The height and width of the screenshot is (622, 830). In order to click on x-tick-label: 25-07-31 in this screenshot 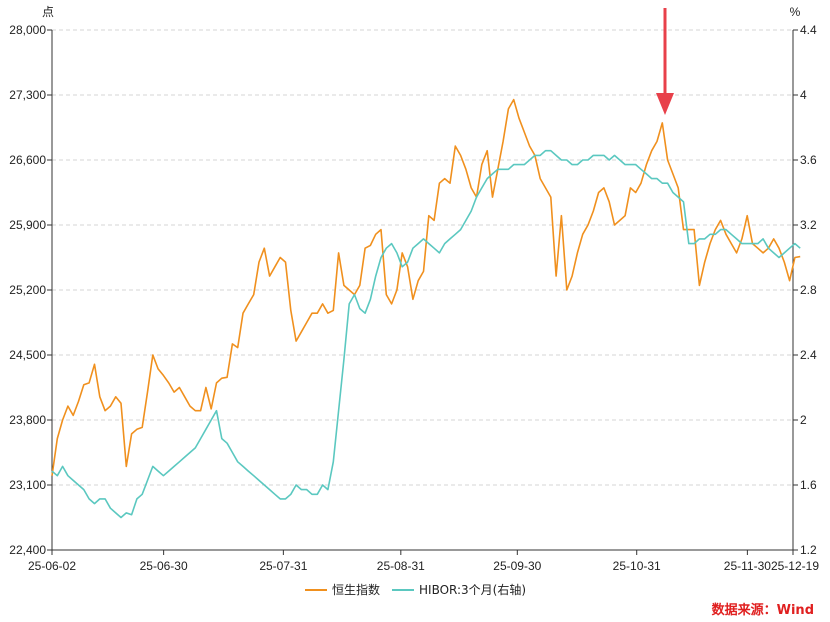, I will do `click(283, 566)`.